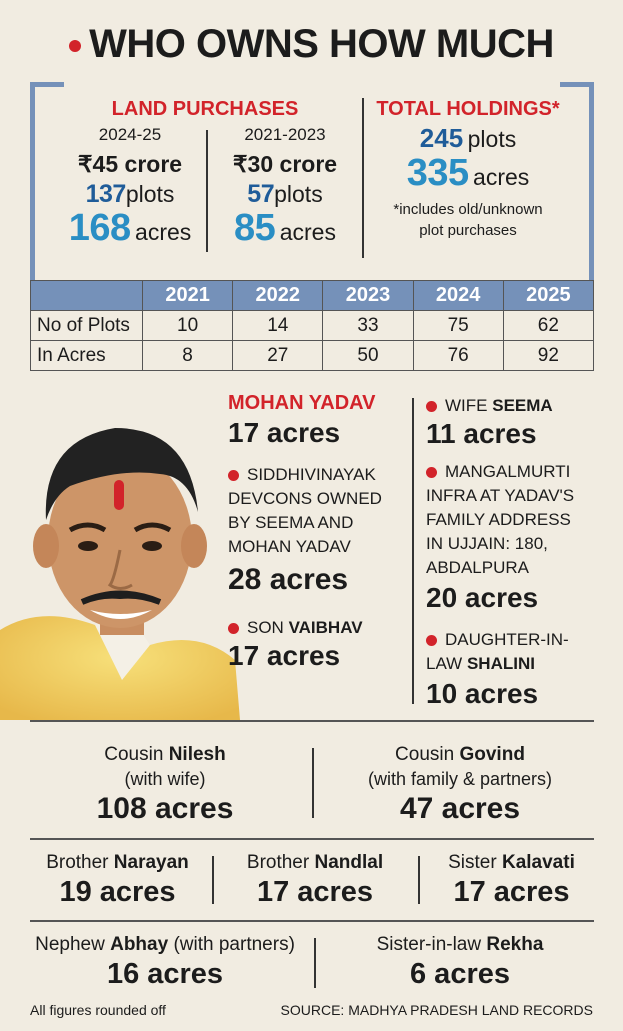  Describe the element at coordinates (521, 406) in the screenshot. I see `wife-label: WIFE SEEMA` at that location.